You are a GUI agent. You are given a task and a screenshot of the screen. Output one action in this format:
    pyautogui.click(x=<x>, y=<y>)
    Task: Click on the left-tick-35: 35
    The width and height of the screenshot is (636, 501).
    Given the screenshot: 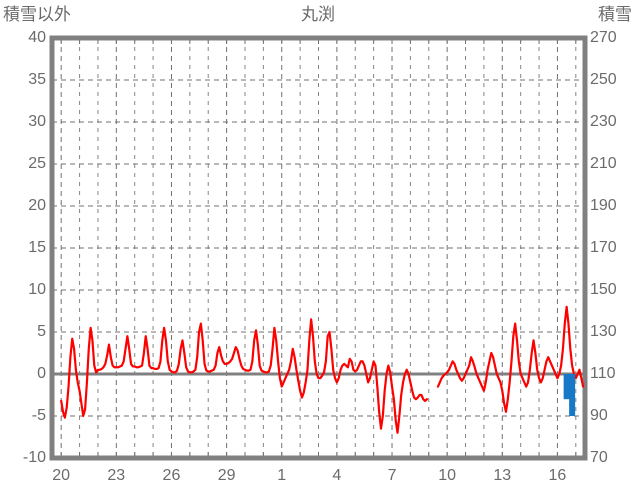 What is the action you would take?
    pyautogui.click(x=37, y=79)
    